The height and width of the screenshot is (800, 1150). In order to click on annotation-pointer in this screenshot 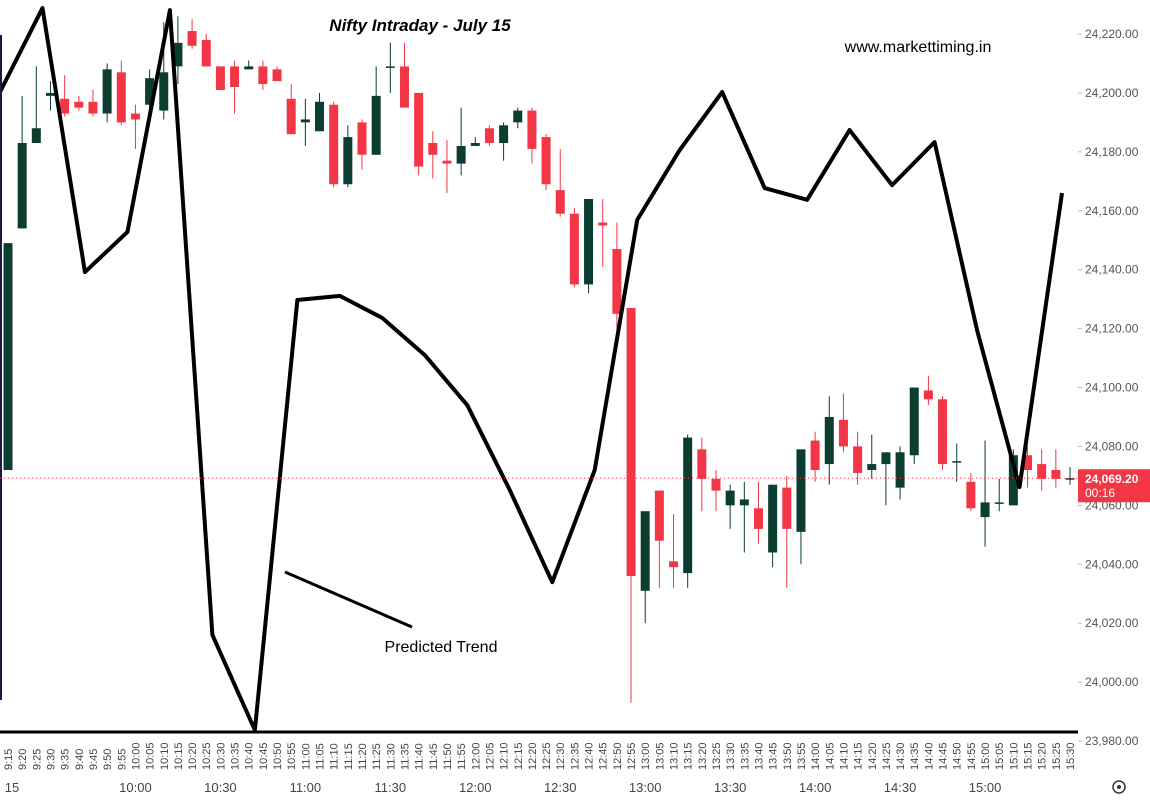, I will do `click(348, 599)`.